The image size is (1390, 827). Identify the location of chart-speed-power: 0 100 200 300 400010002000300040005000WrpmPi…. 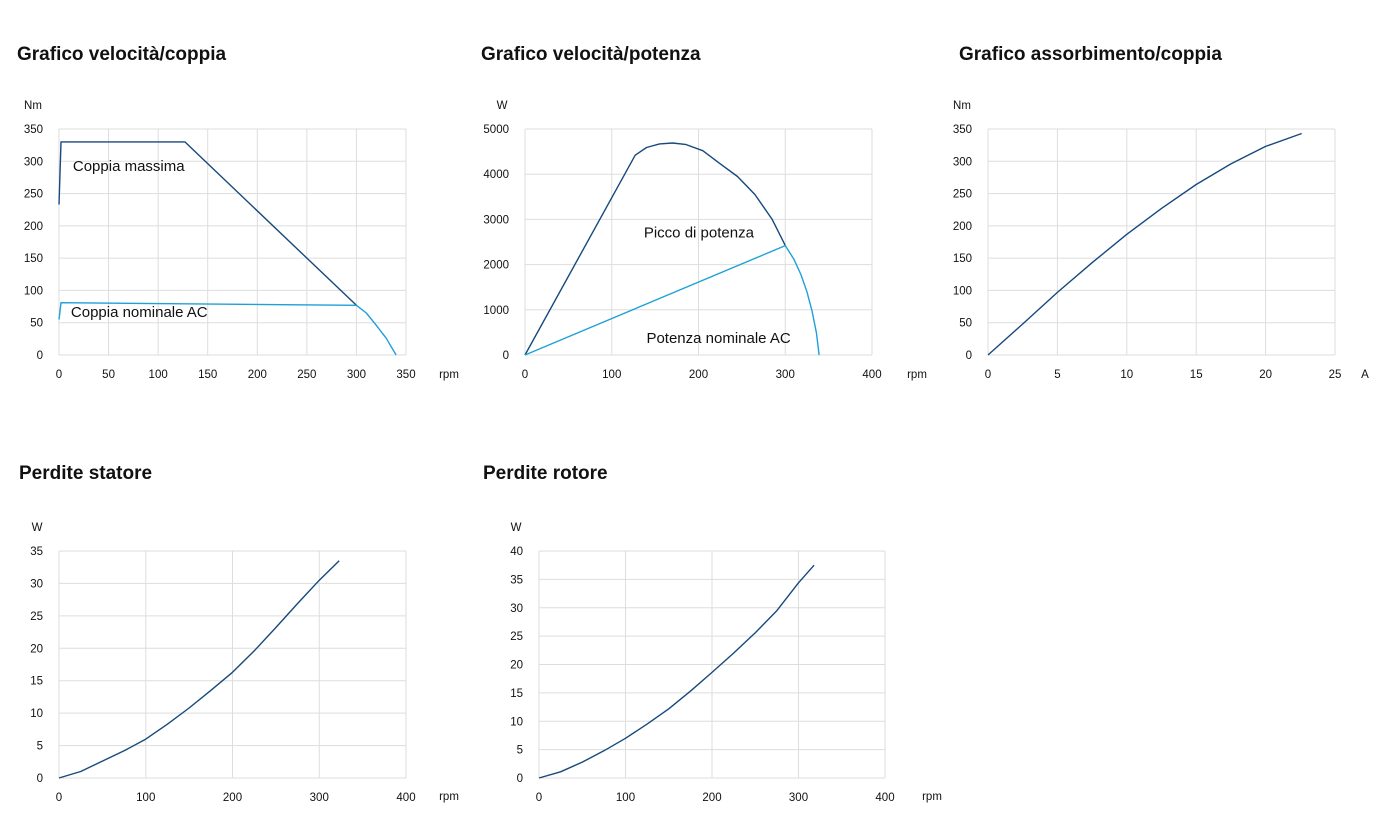
(705, 240).